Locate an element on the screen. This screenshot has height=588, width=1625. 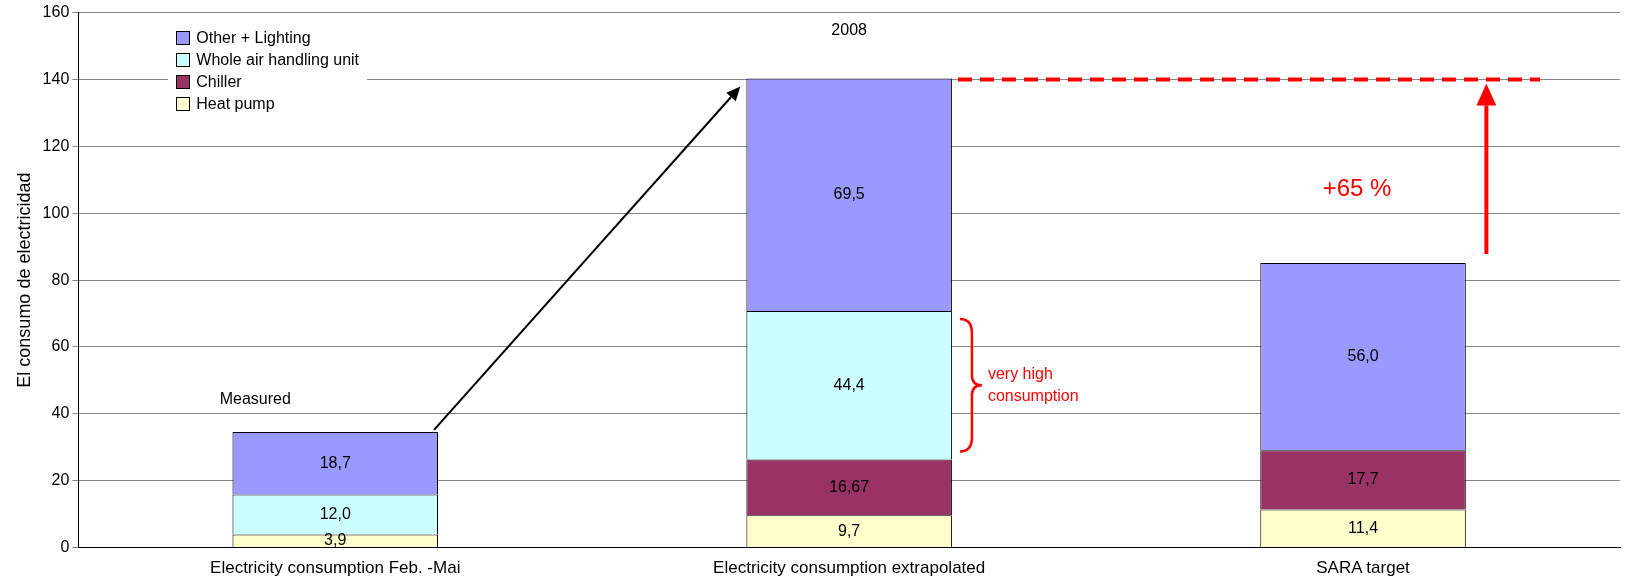
x-tick-label: Electricity consumption Feb. -Mai is located at coordinates (335, 568).